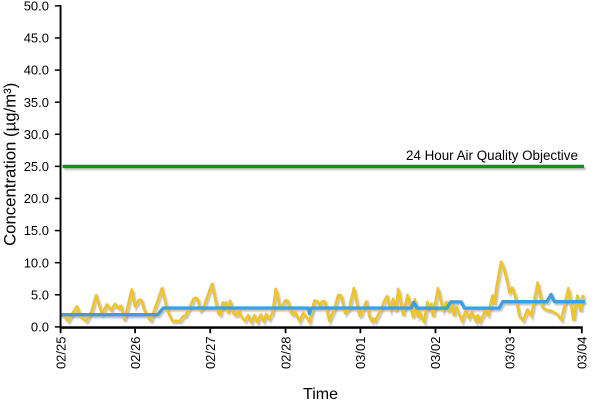  Describe the element at coordinates (36, 262) in the screenshot. I see `svg-text: 10.0` at that location.